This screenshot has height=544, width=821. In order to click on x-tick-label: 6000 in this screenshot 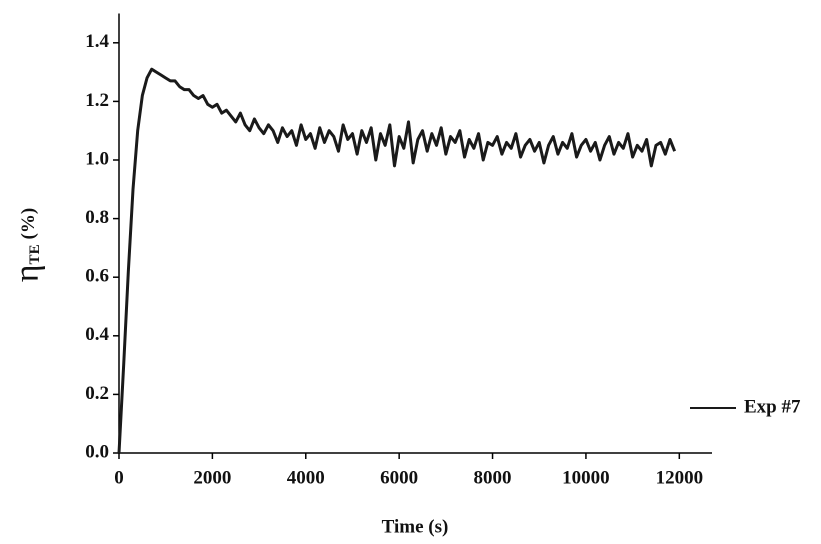, I will do `click(399, 477)`.